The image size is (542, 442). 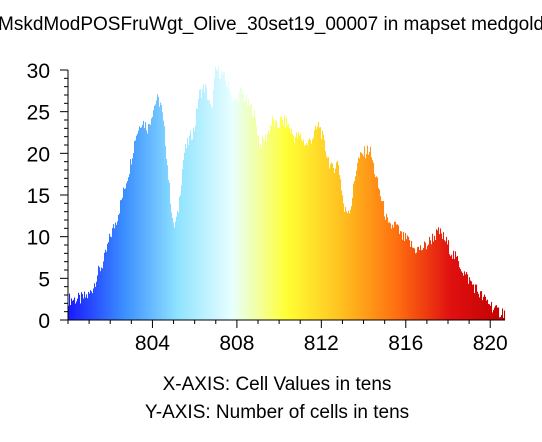 I want to click on x-tick-label: 820, so click(x=490, y=343).